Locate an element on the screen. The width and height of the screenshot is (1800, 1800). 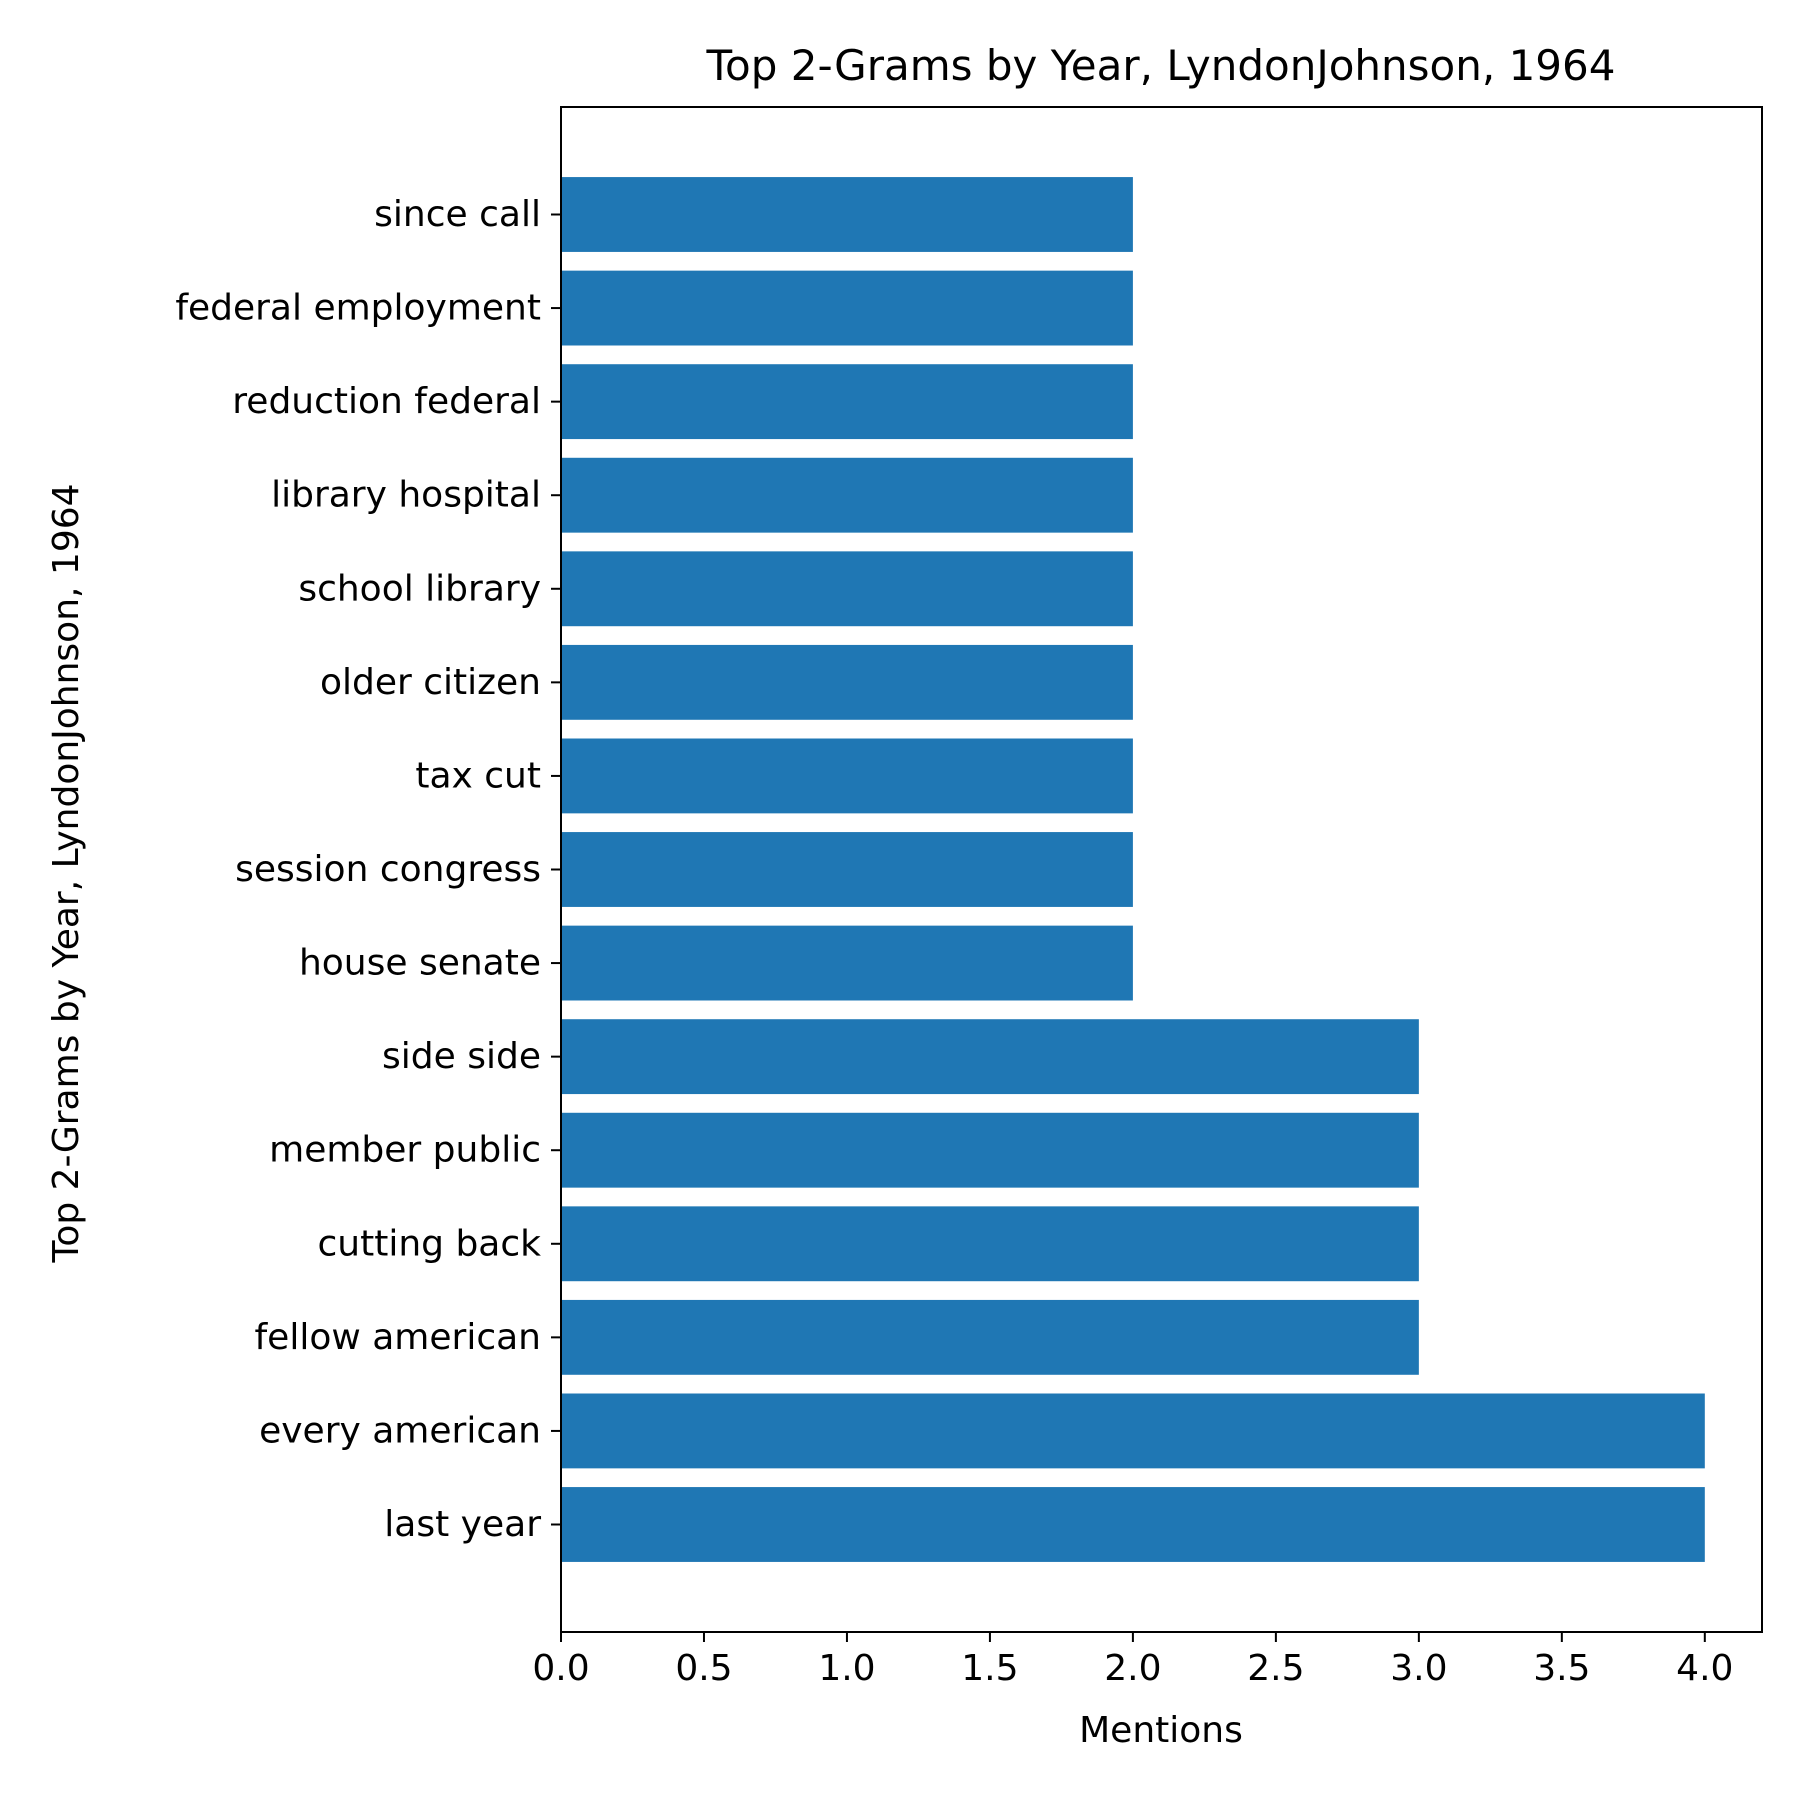
y-tick-label: cutting back is located at coordinates (429, 1243).